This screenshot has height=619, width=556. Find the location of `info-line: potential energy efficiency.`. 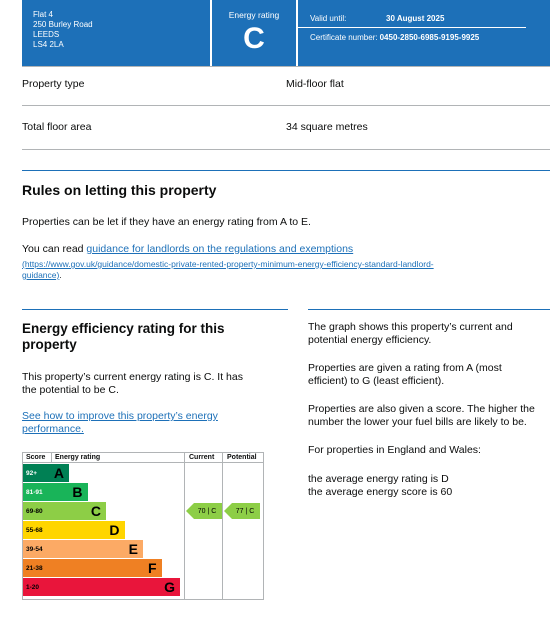

info-line: potential energy efficiency. is located at coordinates (370, 340).